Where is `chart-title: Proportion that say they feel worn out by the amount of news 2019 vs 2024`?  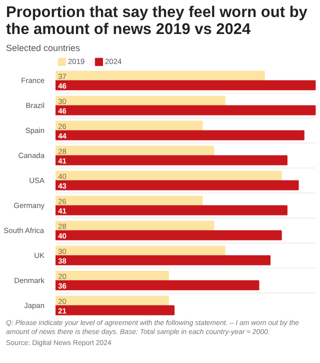 chart-title: Proportion that say they feel worn out by the amount of news 2019 vs 2024 is located at coordinates (157, 21).